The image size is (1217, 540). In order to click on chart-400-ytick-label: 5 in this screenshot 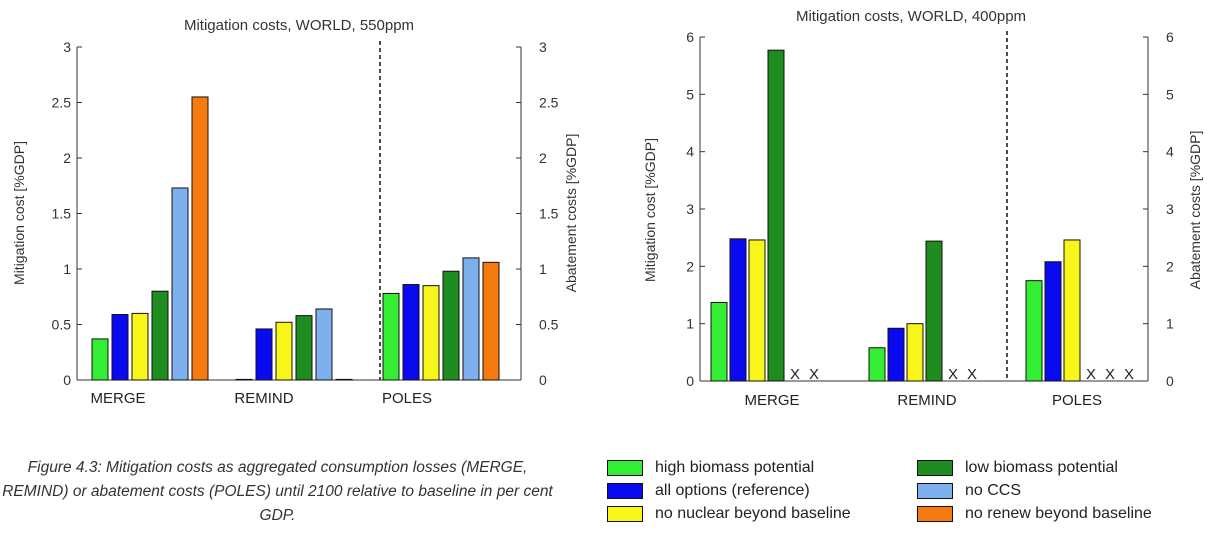, I will do `click(690, 94)`.